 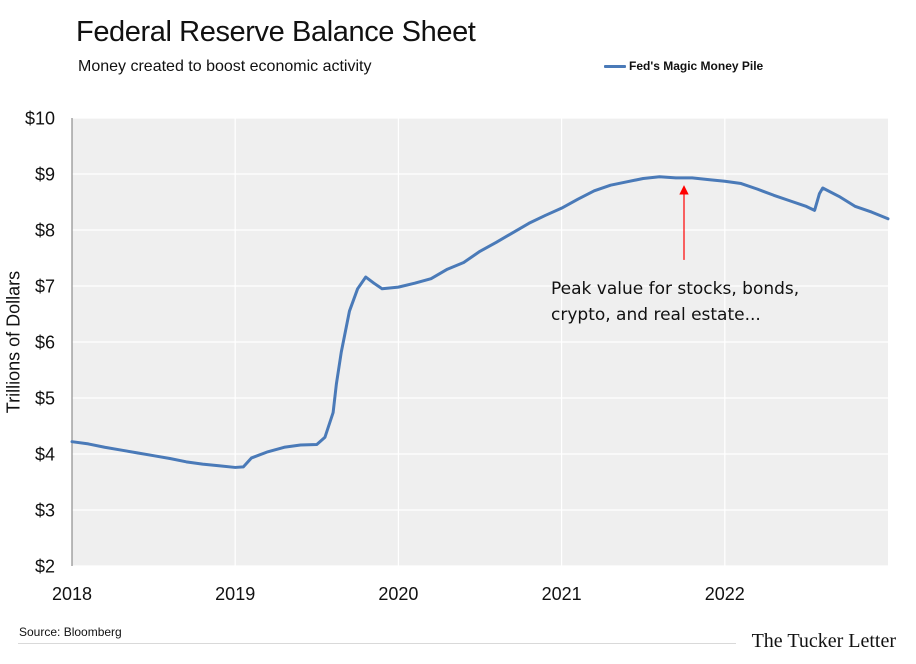 I want to click on footer-divider, so click(x=377, y=643).